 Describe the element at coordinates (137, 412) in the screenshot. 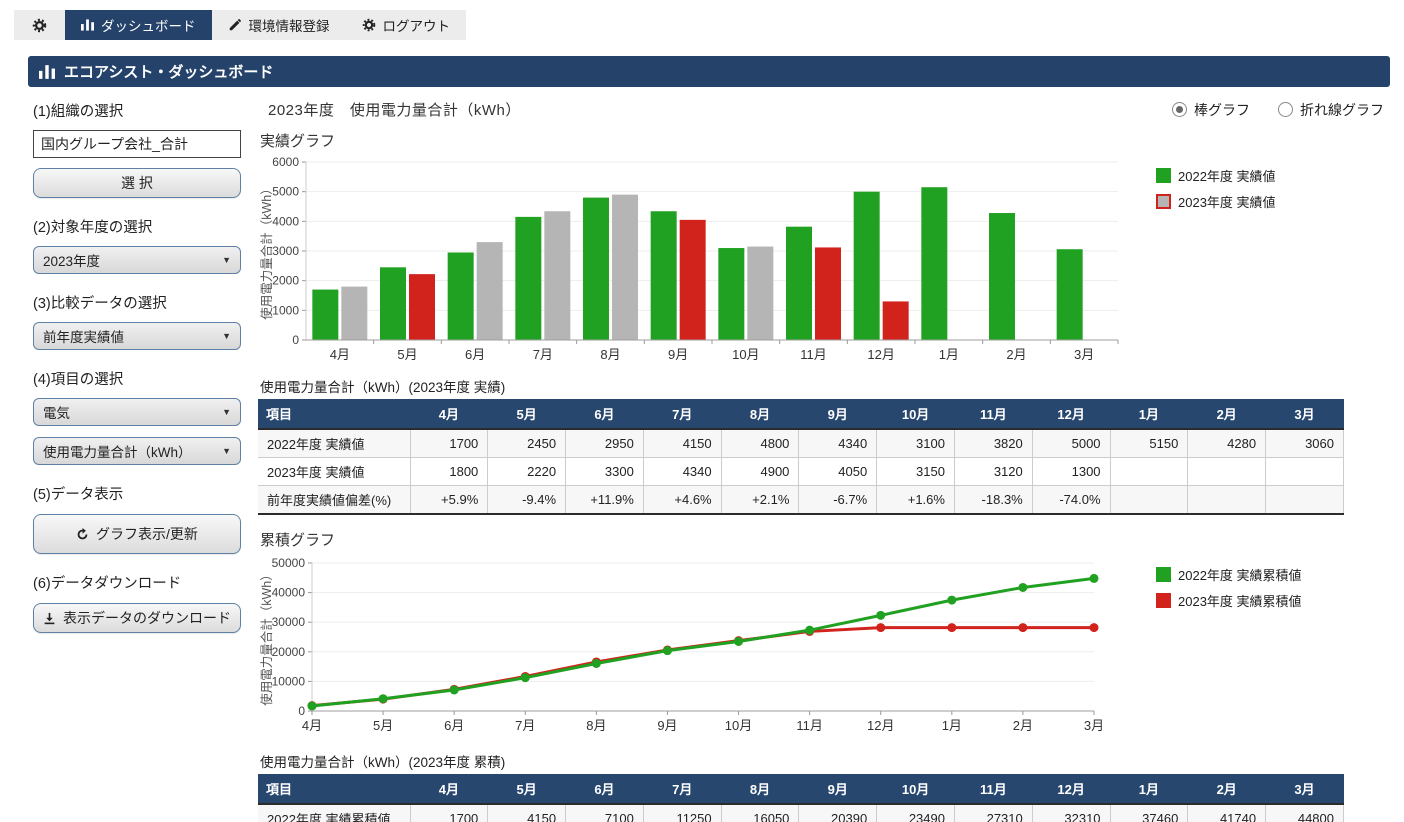

I see `item-select: 電気 ▼` at that location.